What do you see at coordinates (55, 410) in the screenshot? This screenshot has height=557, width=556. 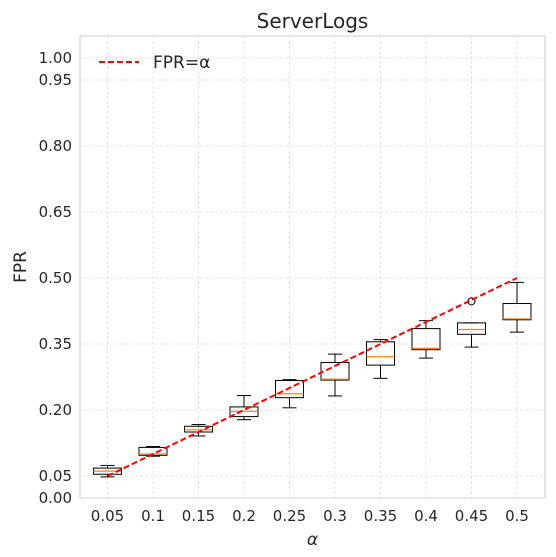 I see `y-tick-label: 0.20` at bounding box center [55, 410].